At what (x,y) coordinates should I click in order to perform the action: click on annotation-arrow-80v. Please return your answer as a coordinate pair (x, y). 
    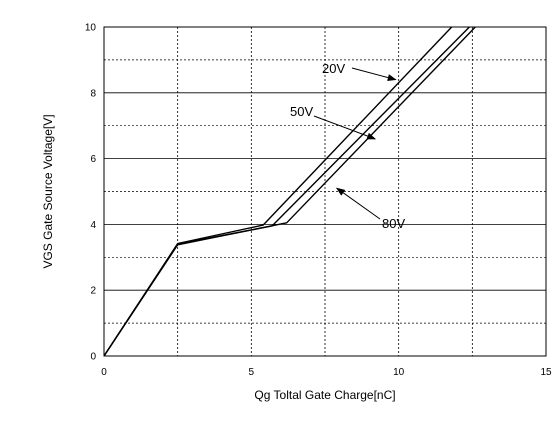
    Looking at the image, I should click on (358, 203).